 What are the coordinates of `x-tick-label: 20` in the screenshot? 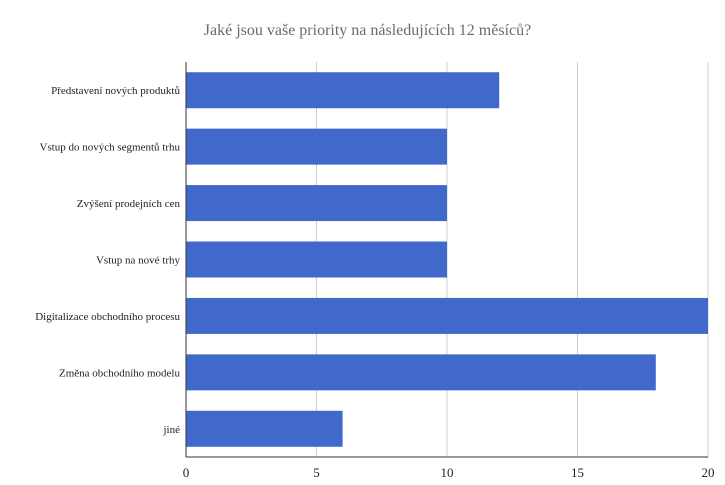 It's located at (708, 472).